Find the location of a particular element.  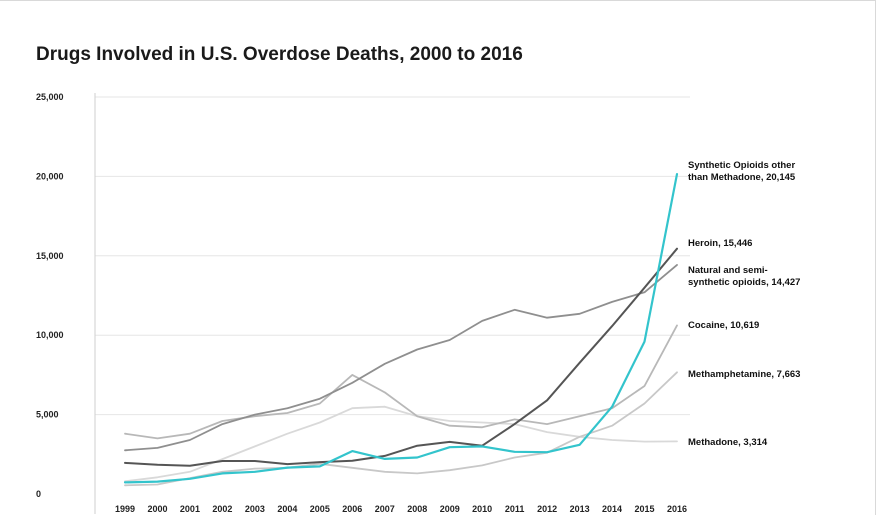

series-label: Heroin, 15,446 is located at coordinates (720, 243).